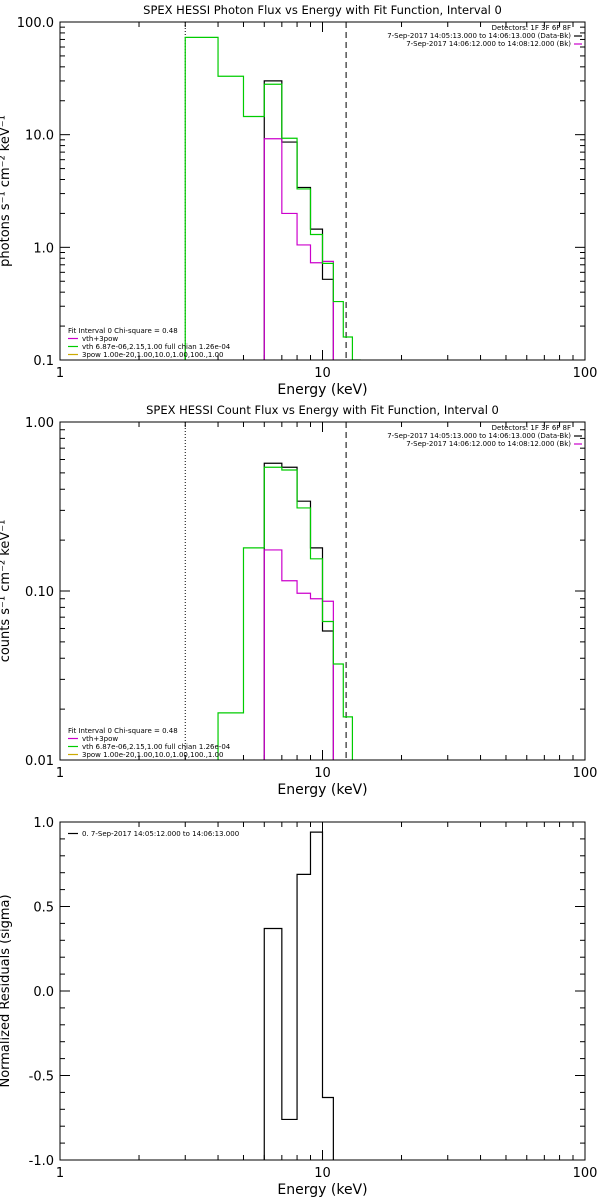 This screenshot has height=1200, width=600. Describe the element at coordinates (39, 592) in the screenshot. I see `y-tick-label: 0.10` at that location.